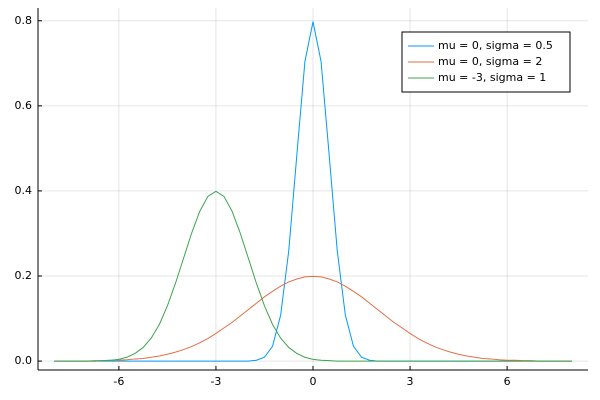 This screenshot has height=400, width=600. I want to click on y-tick-label: 0.0, so click(24, 360).